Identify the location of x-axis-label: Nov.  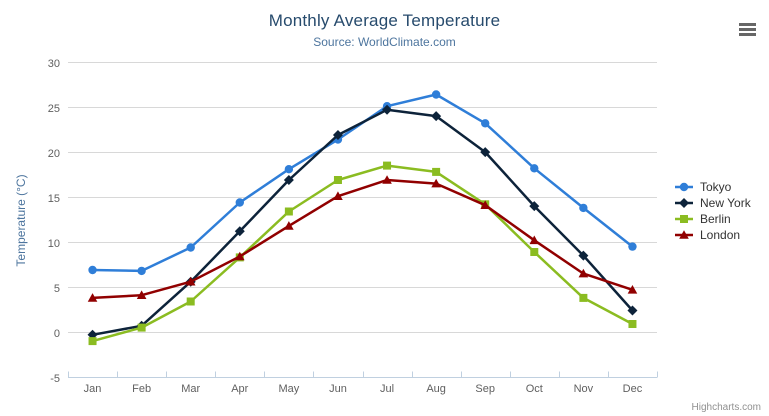
(584, 389).